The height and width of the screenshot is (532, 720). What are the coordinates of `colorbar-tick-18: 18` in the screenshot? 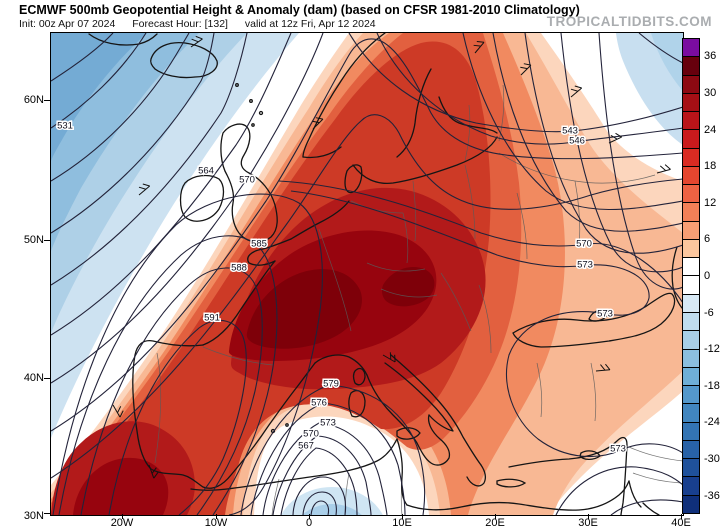 It's located at (710, 166).